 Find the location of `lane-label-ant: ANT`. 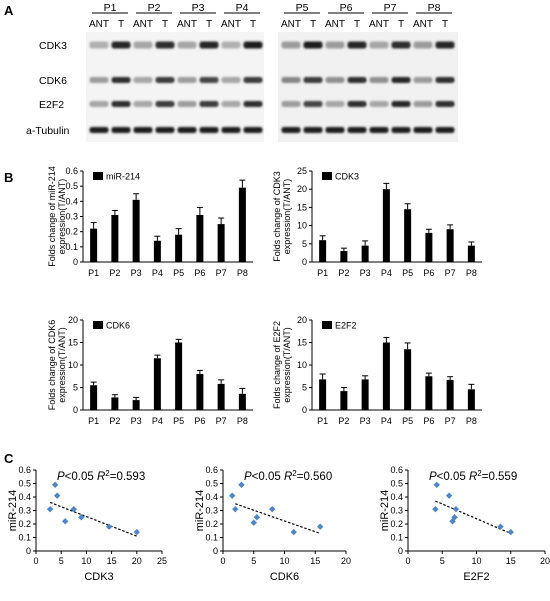

lane-label-ant: ANT is located at coordinates (423, 24).